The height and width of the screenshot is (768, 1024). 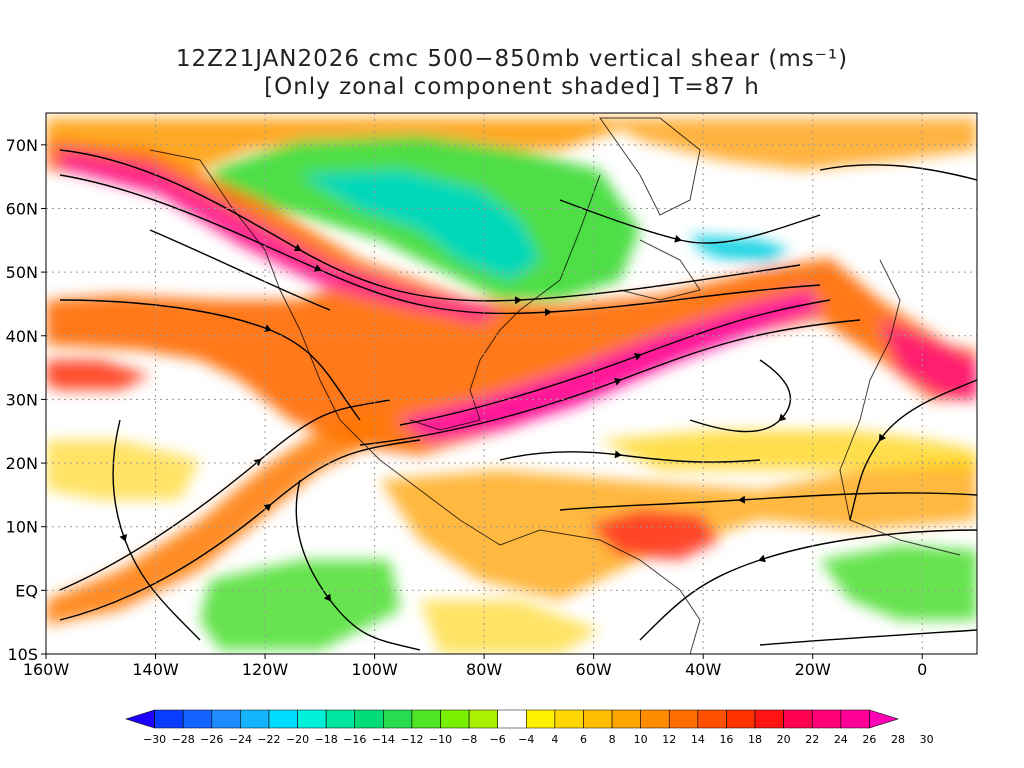 I want to click on coastline-europe-africa, so click(x=900, y=407).